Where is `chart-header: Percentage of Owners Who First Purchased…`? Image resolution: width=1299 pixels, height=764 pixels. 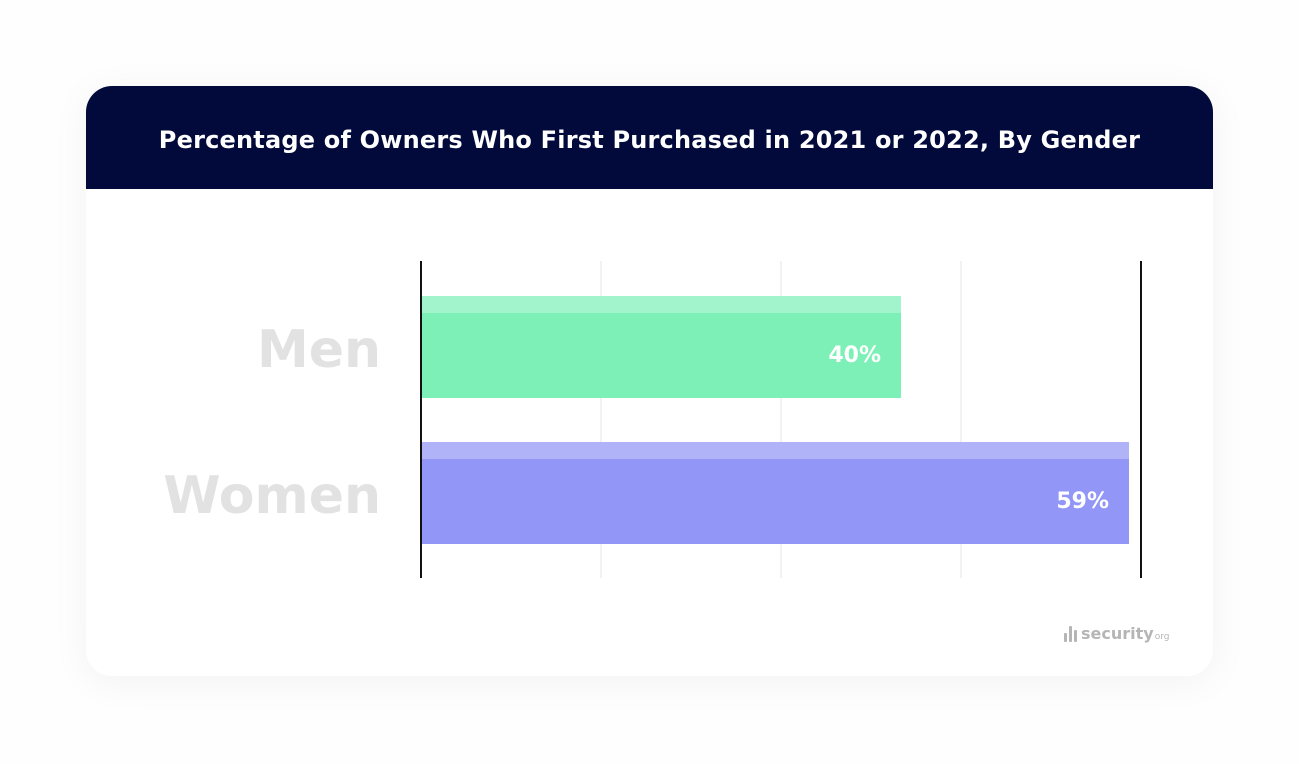
chart-header: Percentage of Owners Who First Purchased… is located at coordinates (649, 137).